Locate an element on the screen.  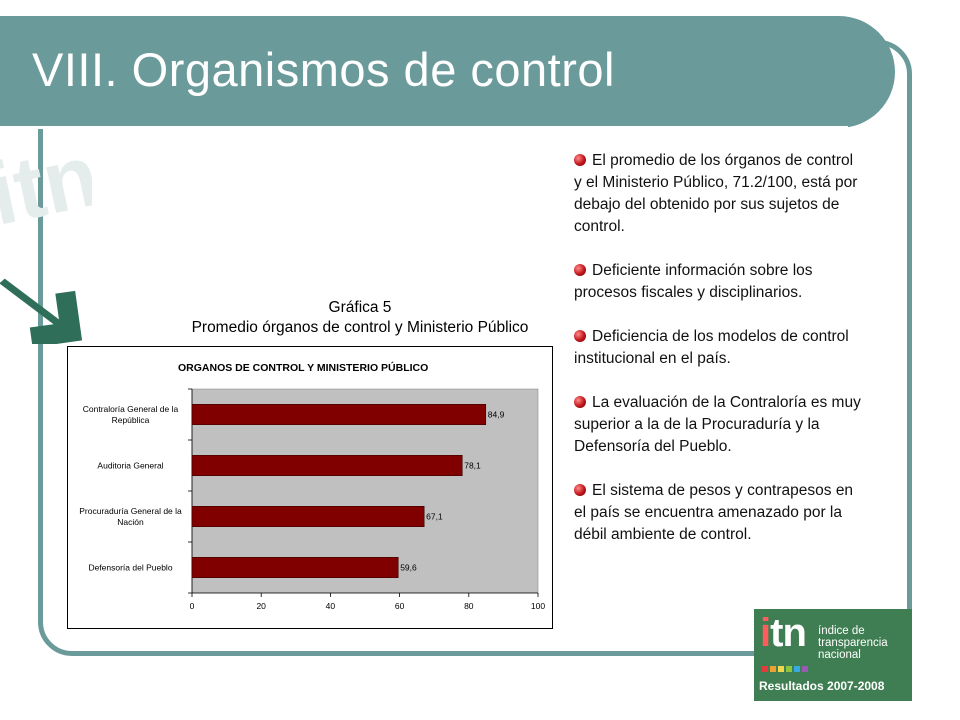
x-tick-label: 0 is located at coordinates (192, 606).